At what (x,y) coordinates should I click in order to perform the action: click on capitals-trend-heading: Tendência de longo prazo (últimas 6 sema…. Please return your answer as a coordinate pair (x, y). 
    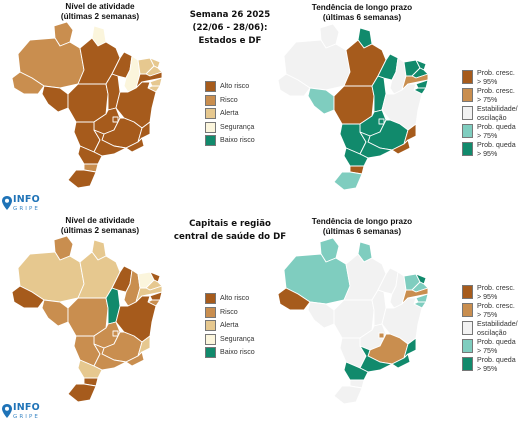
    Looking at the image, I should click on (362, 226).